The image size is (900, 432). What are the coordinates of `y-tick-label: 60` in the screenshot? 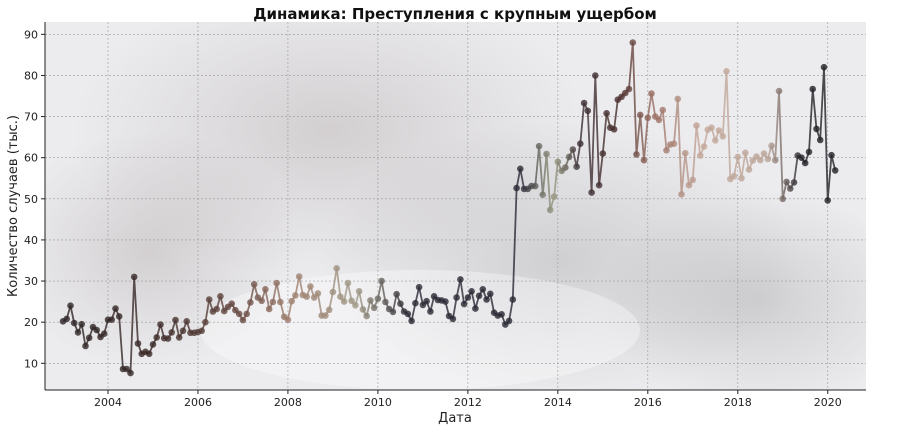 It's located at (31, 158).